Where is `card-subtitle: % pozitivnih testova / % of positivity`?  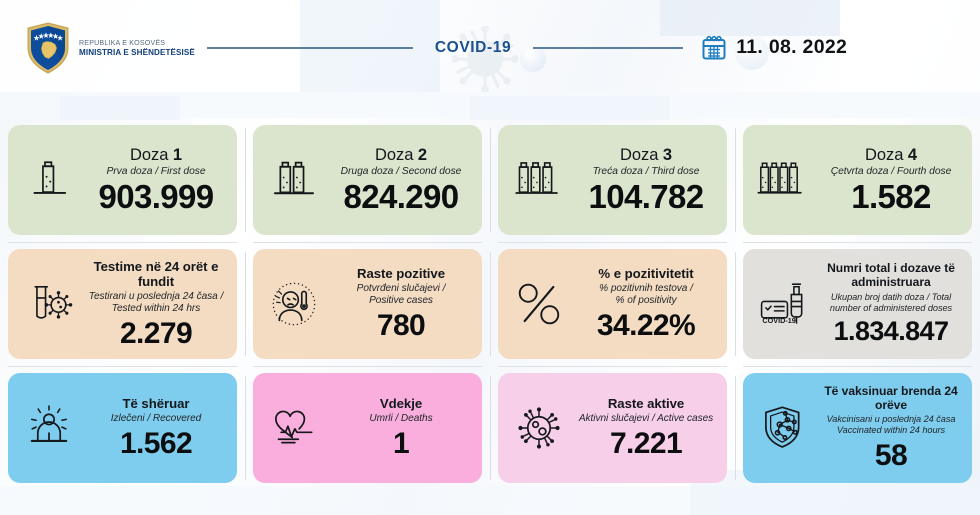 card-subtitle: % pozitivnih testova / % of positivity is located at coordinates (646, 295).